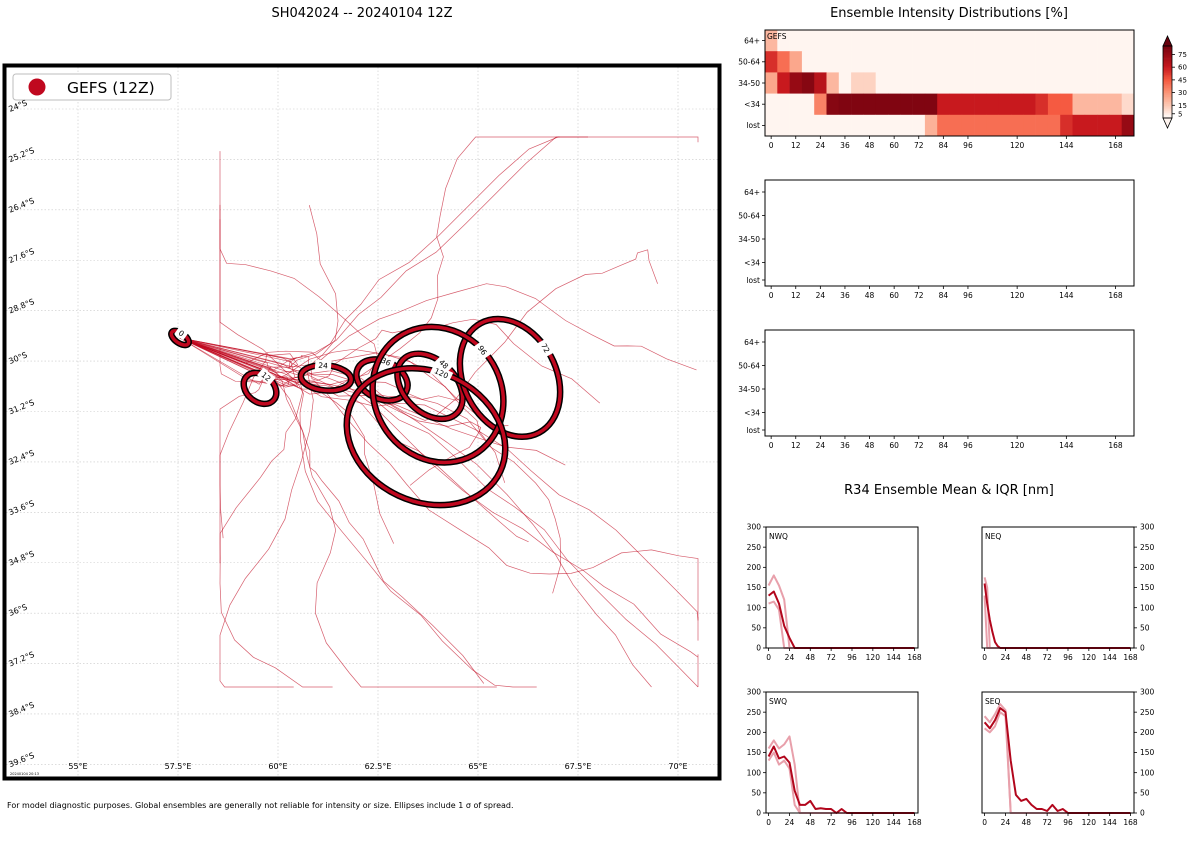  What do you see at coordinates (1147, 772) in the screenshot?
I see `y-tick-label: 100` at bounding box center [1147, 772].